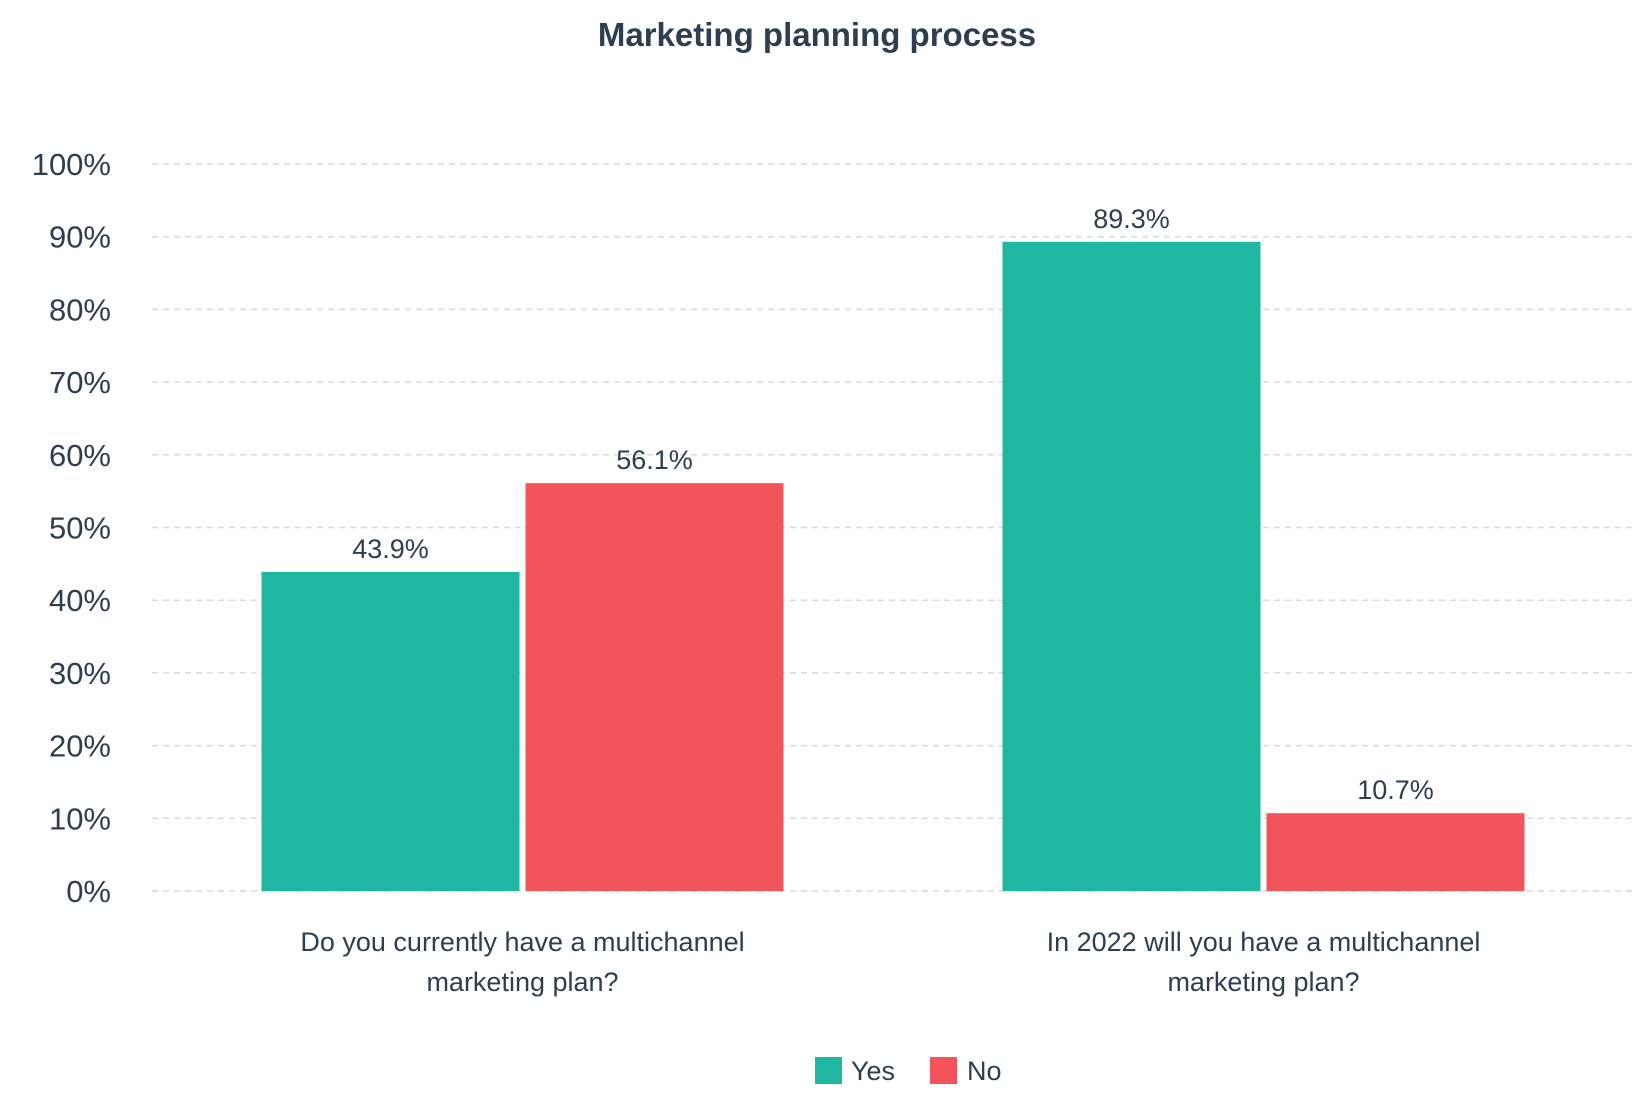  I want to click on y-tick-label: 80%, so click(80, 309).